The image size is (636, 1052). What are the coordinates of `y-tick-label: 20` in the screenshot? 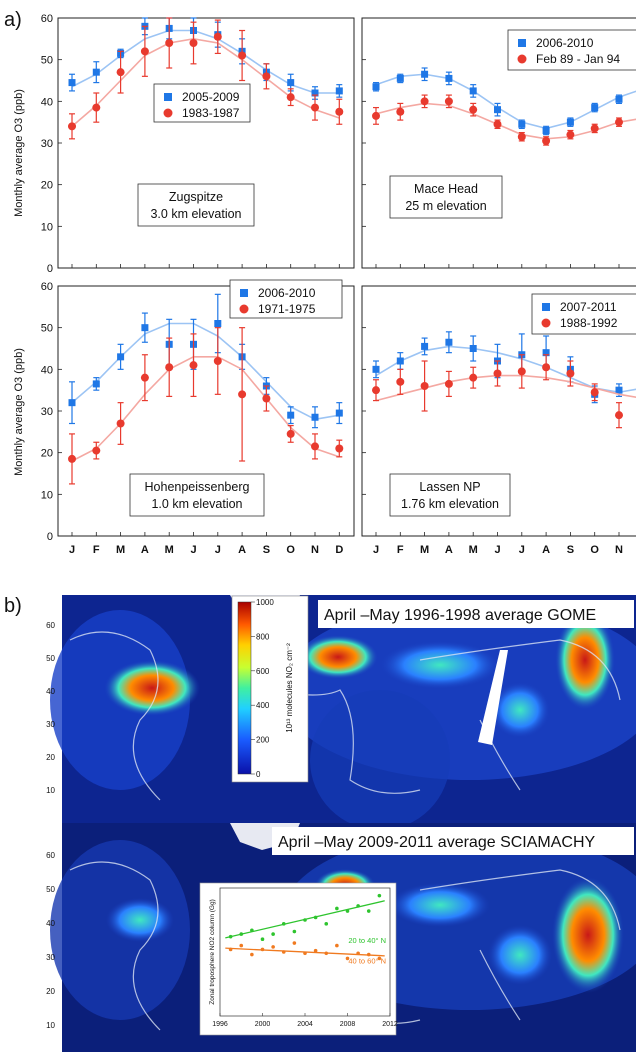 It's located at (47, 186).